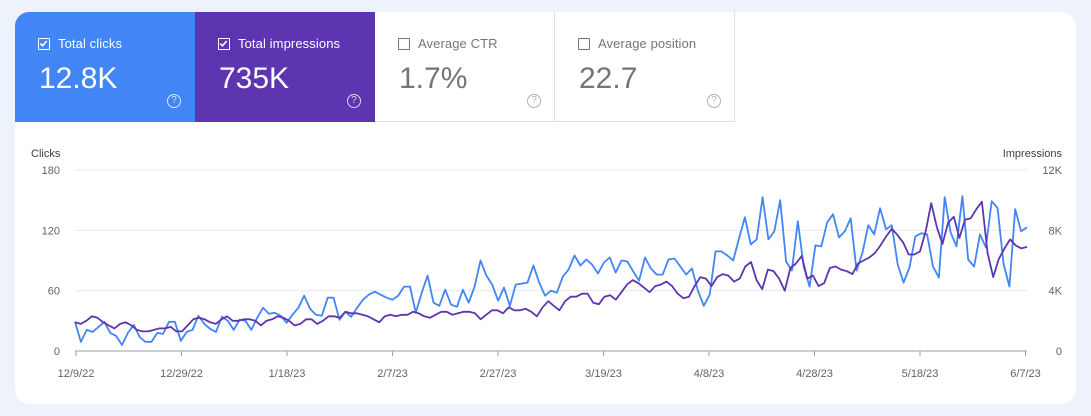  Describe the element at coordinates (1033, 154) in the screenshot. I see `right-axis-title: Impressions` at that location.